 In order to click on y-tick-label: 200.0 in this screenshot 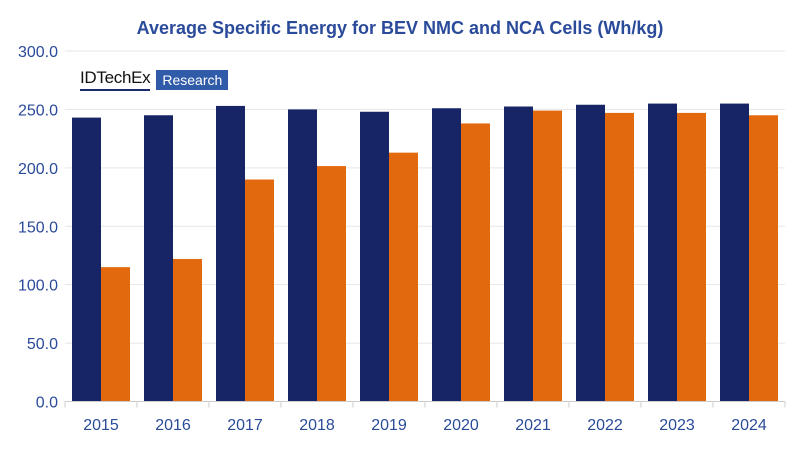, I will do `click(38, 169)`.